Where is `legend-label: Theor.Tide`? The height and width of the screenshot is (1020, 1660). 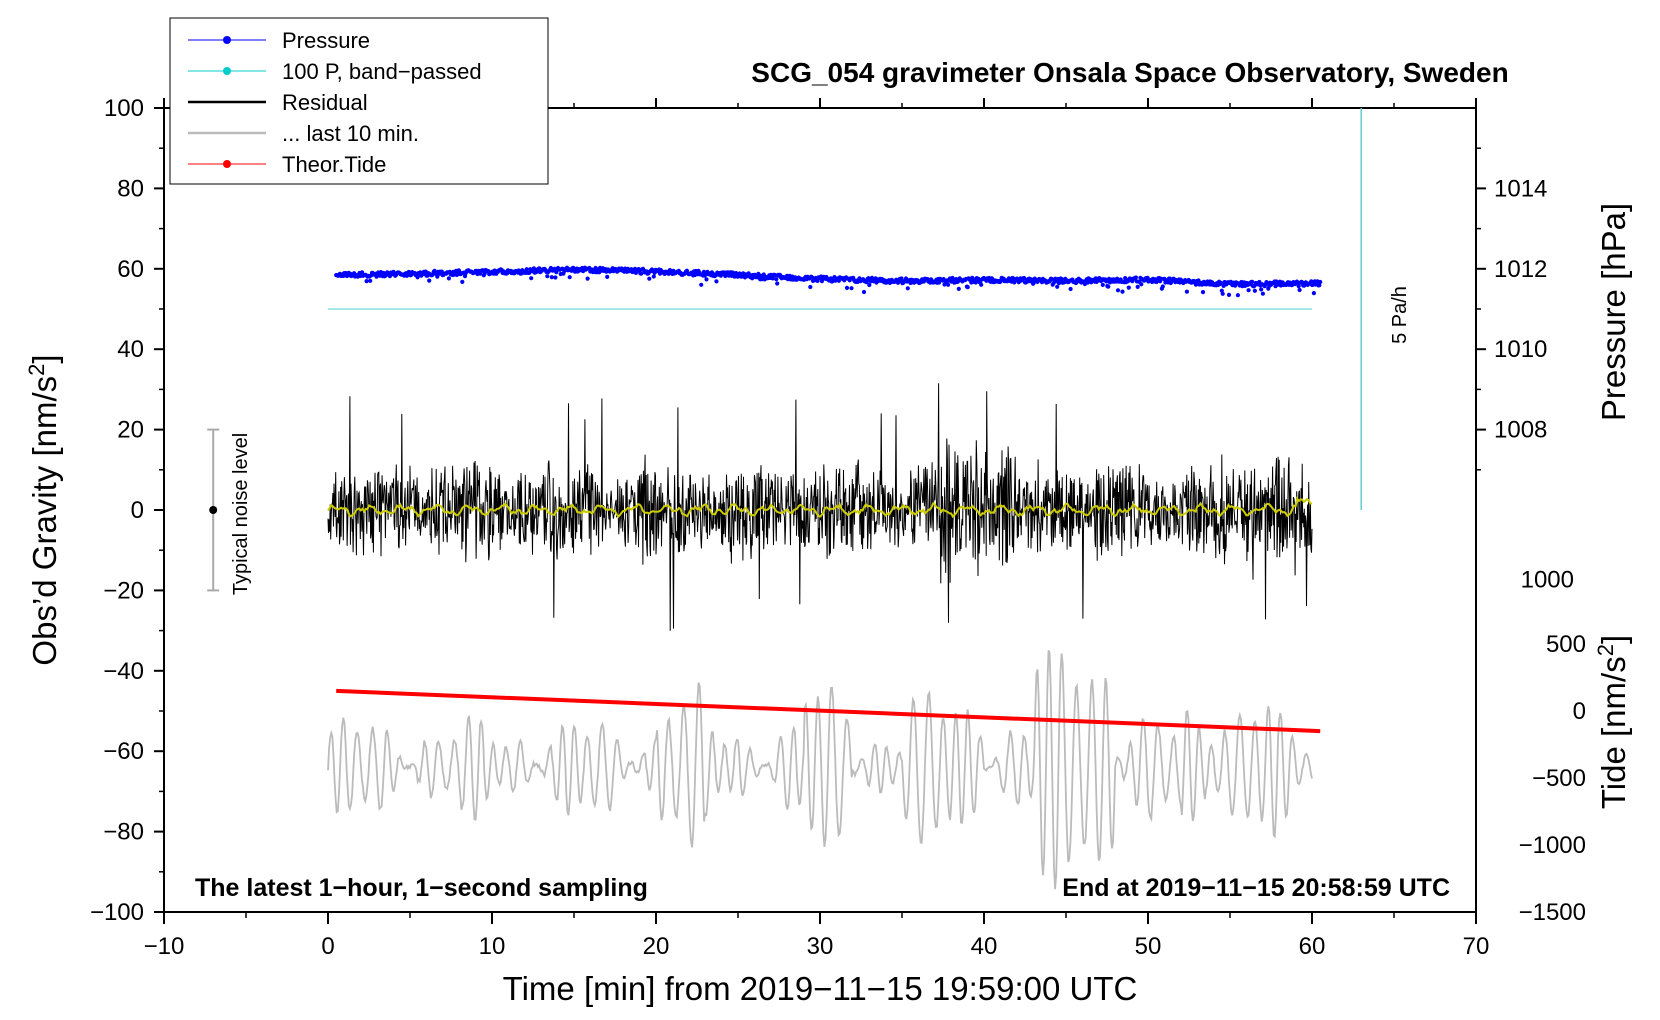 legend-label: Theor.Tide is located at coordinates (334, 164).